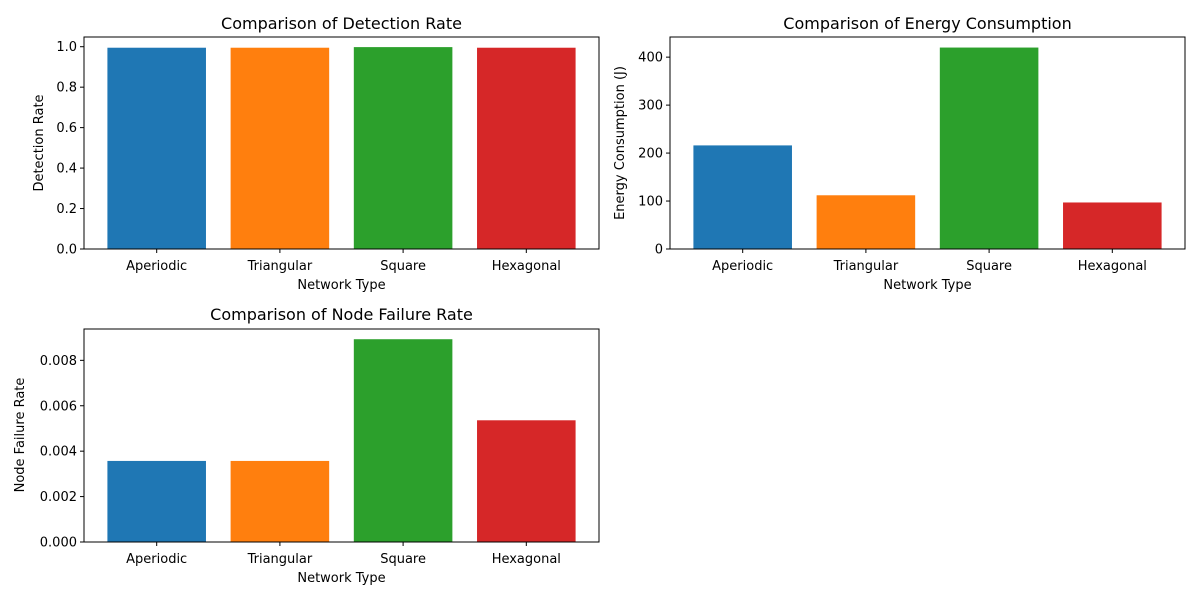  Describe the element at coordinates (58, 543) in the screenshot. I see `y-tick-label: 0.000` at that location.